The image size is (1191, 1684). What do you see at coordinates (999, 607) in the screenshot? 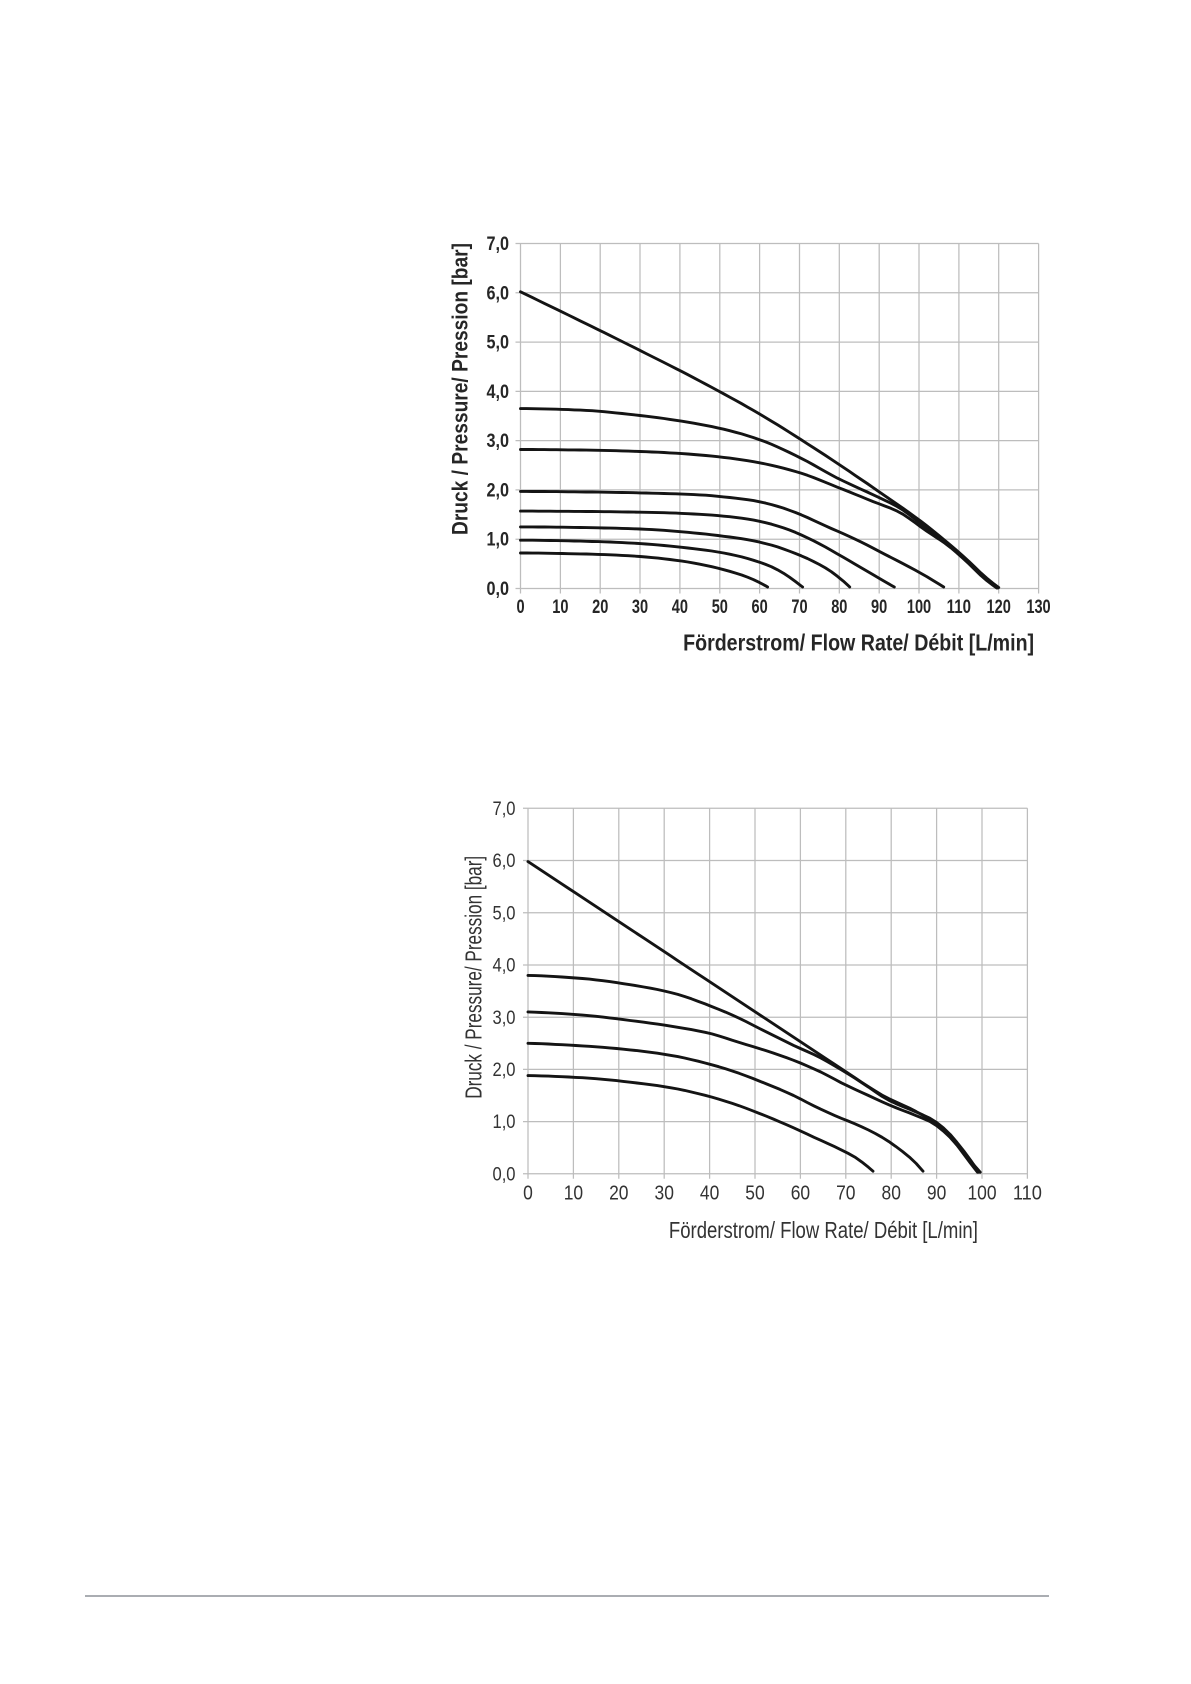
I see `svg-text: 120` at bounding box center [999, 607].